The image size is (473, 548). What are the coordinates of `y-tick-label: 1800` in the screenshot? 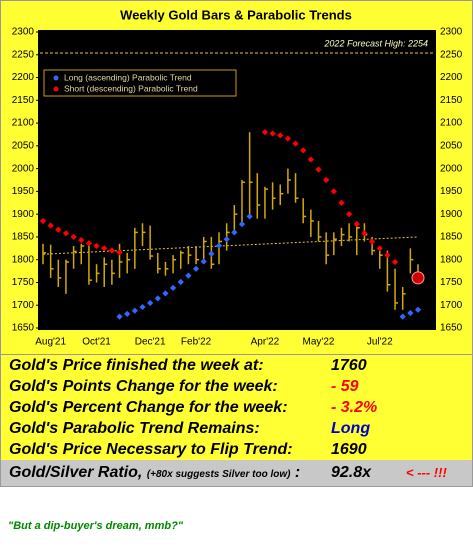 It's located at (23, 259).